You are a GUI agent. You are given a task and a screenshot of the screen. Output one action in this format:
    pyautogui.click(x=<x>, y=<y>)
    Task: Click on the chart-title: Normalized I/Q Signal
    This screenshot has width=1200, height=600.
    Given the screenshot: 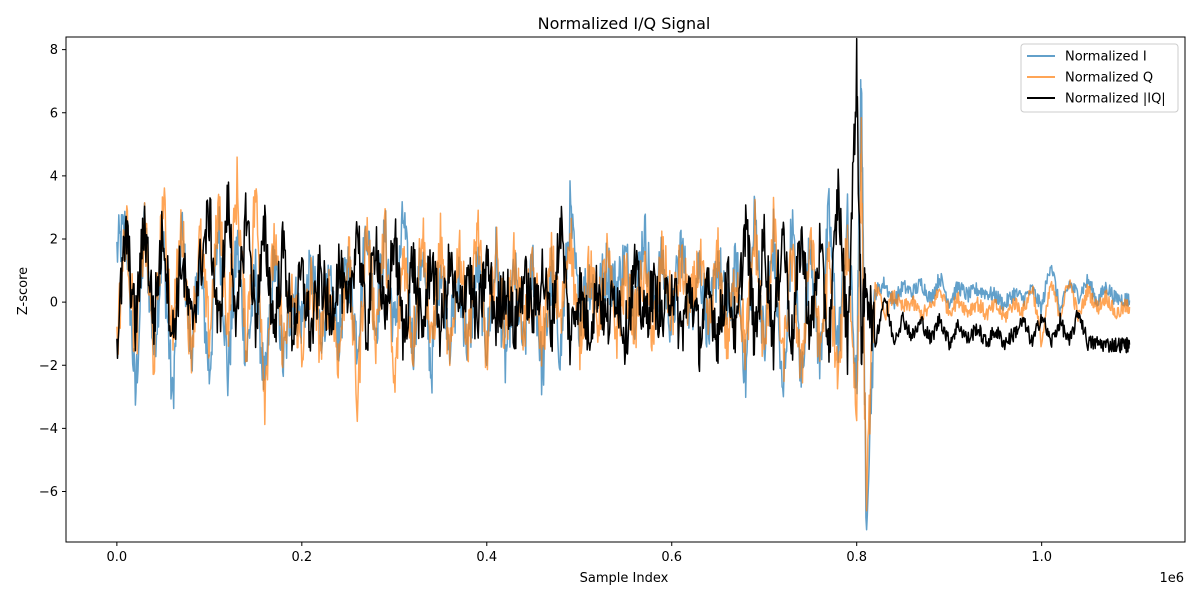 What is the action you would take?
    pyautogui.click(x=624, y=23)
    